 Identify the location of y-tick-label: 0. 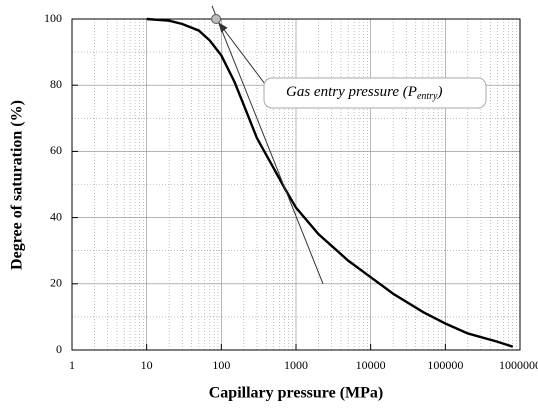
(59, 349).